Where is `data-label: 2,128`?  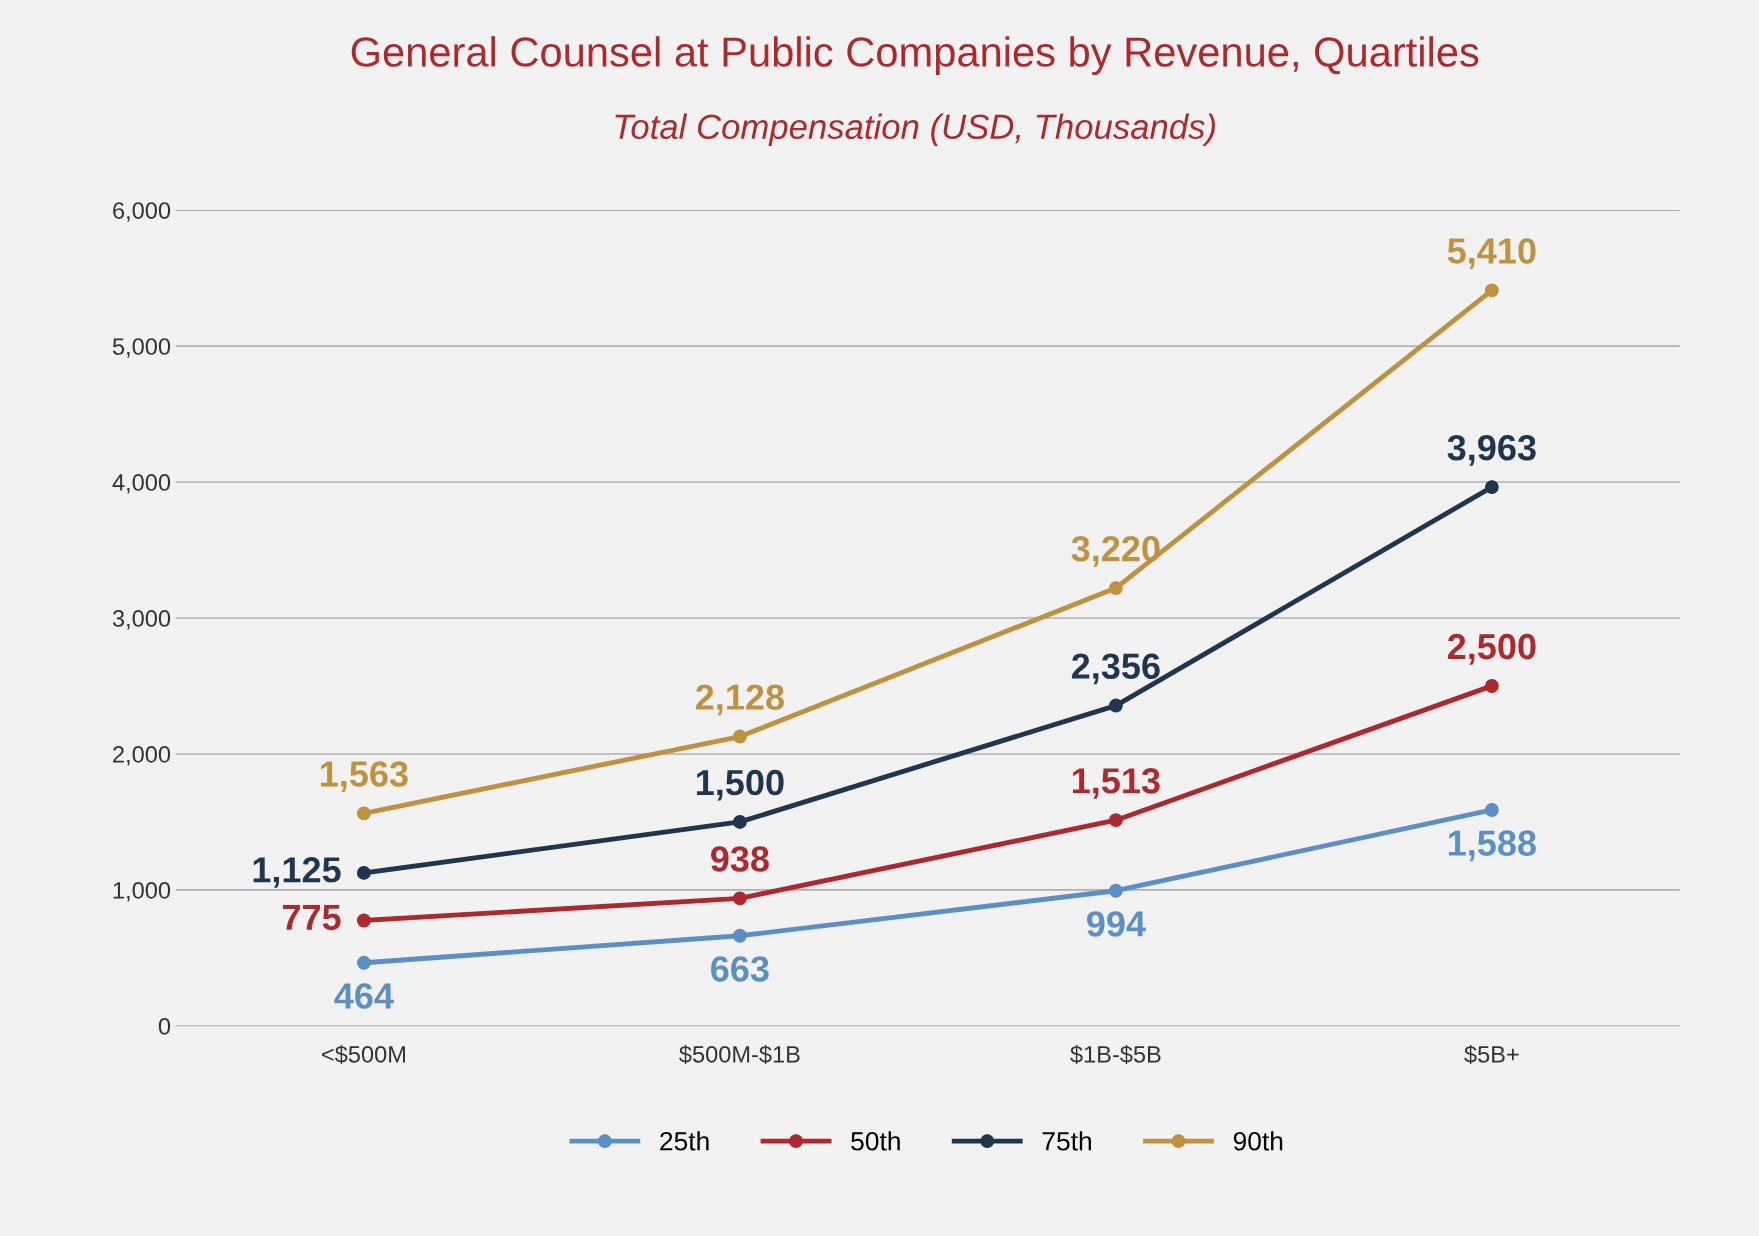
data-label: 2,128 is located at coordinates (739, 700).